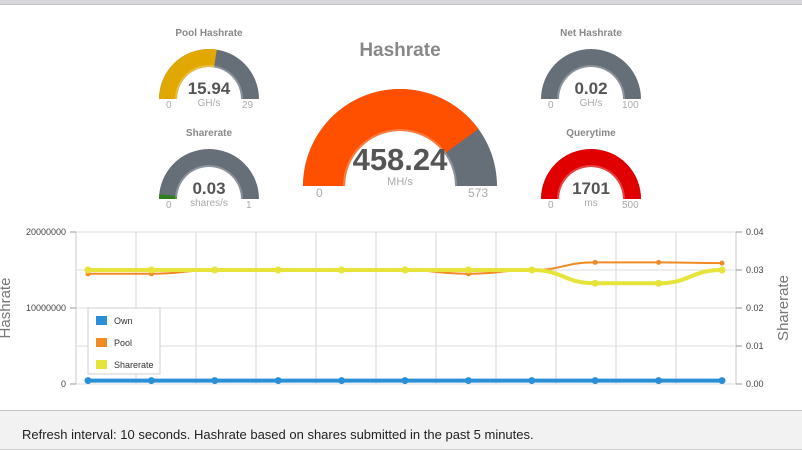 This screenshot has width=802, height=450. What do you see at coordinates (46, 308) in the screenshot?
I see `y-tick-label: 10000000` at bounding box center [46, 308].